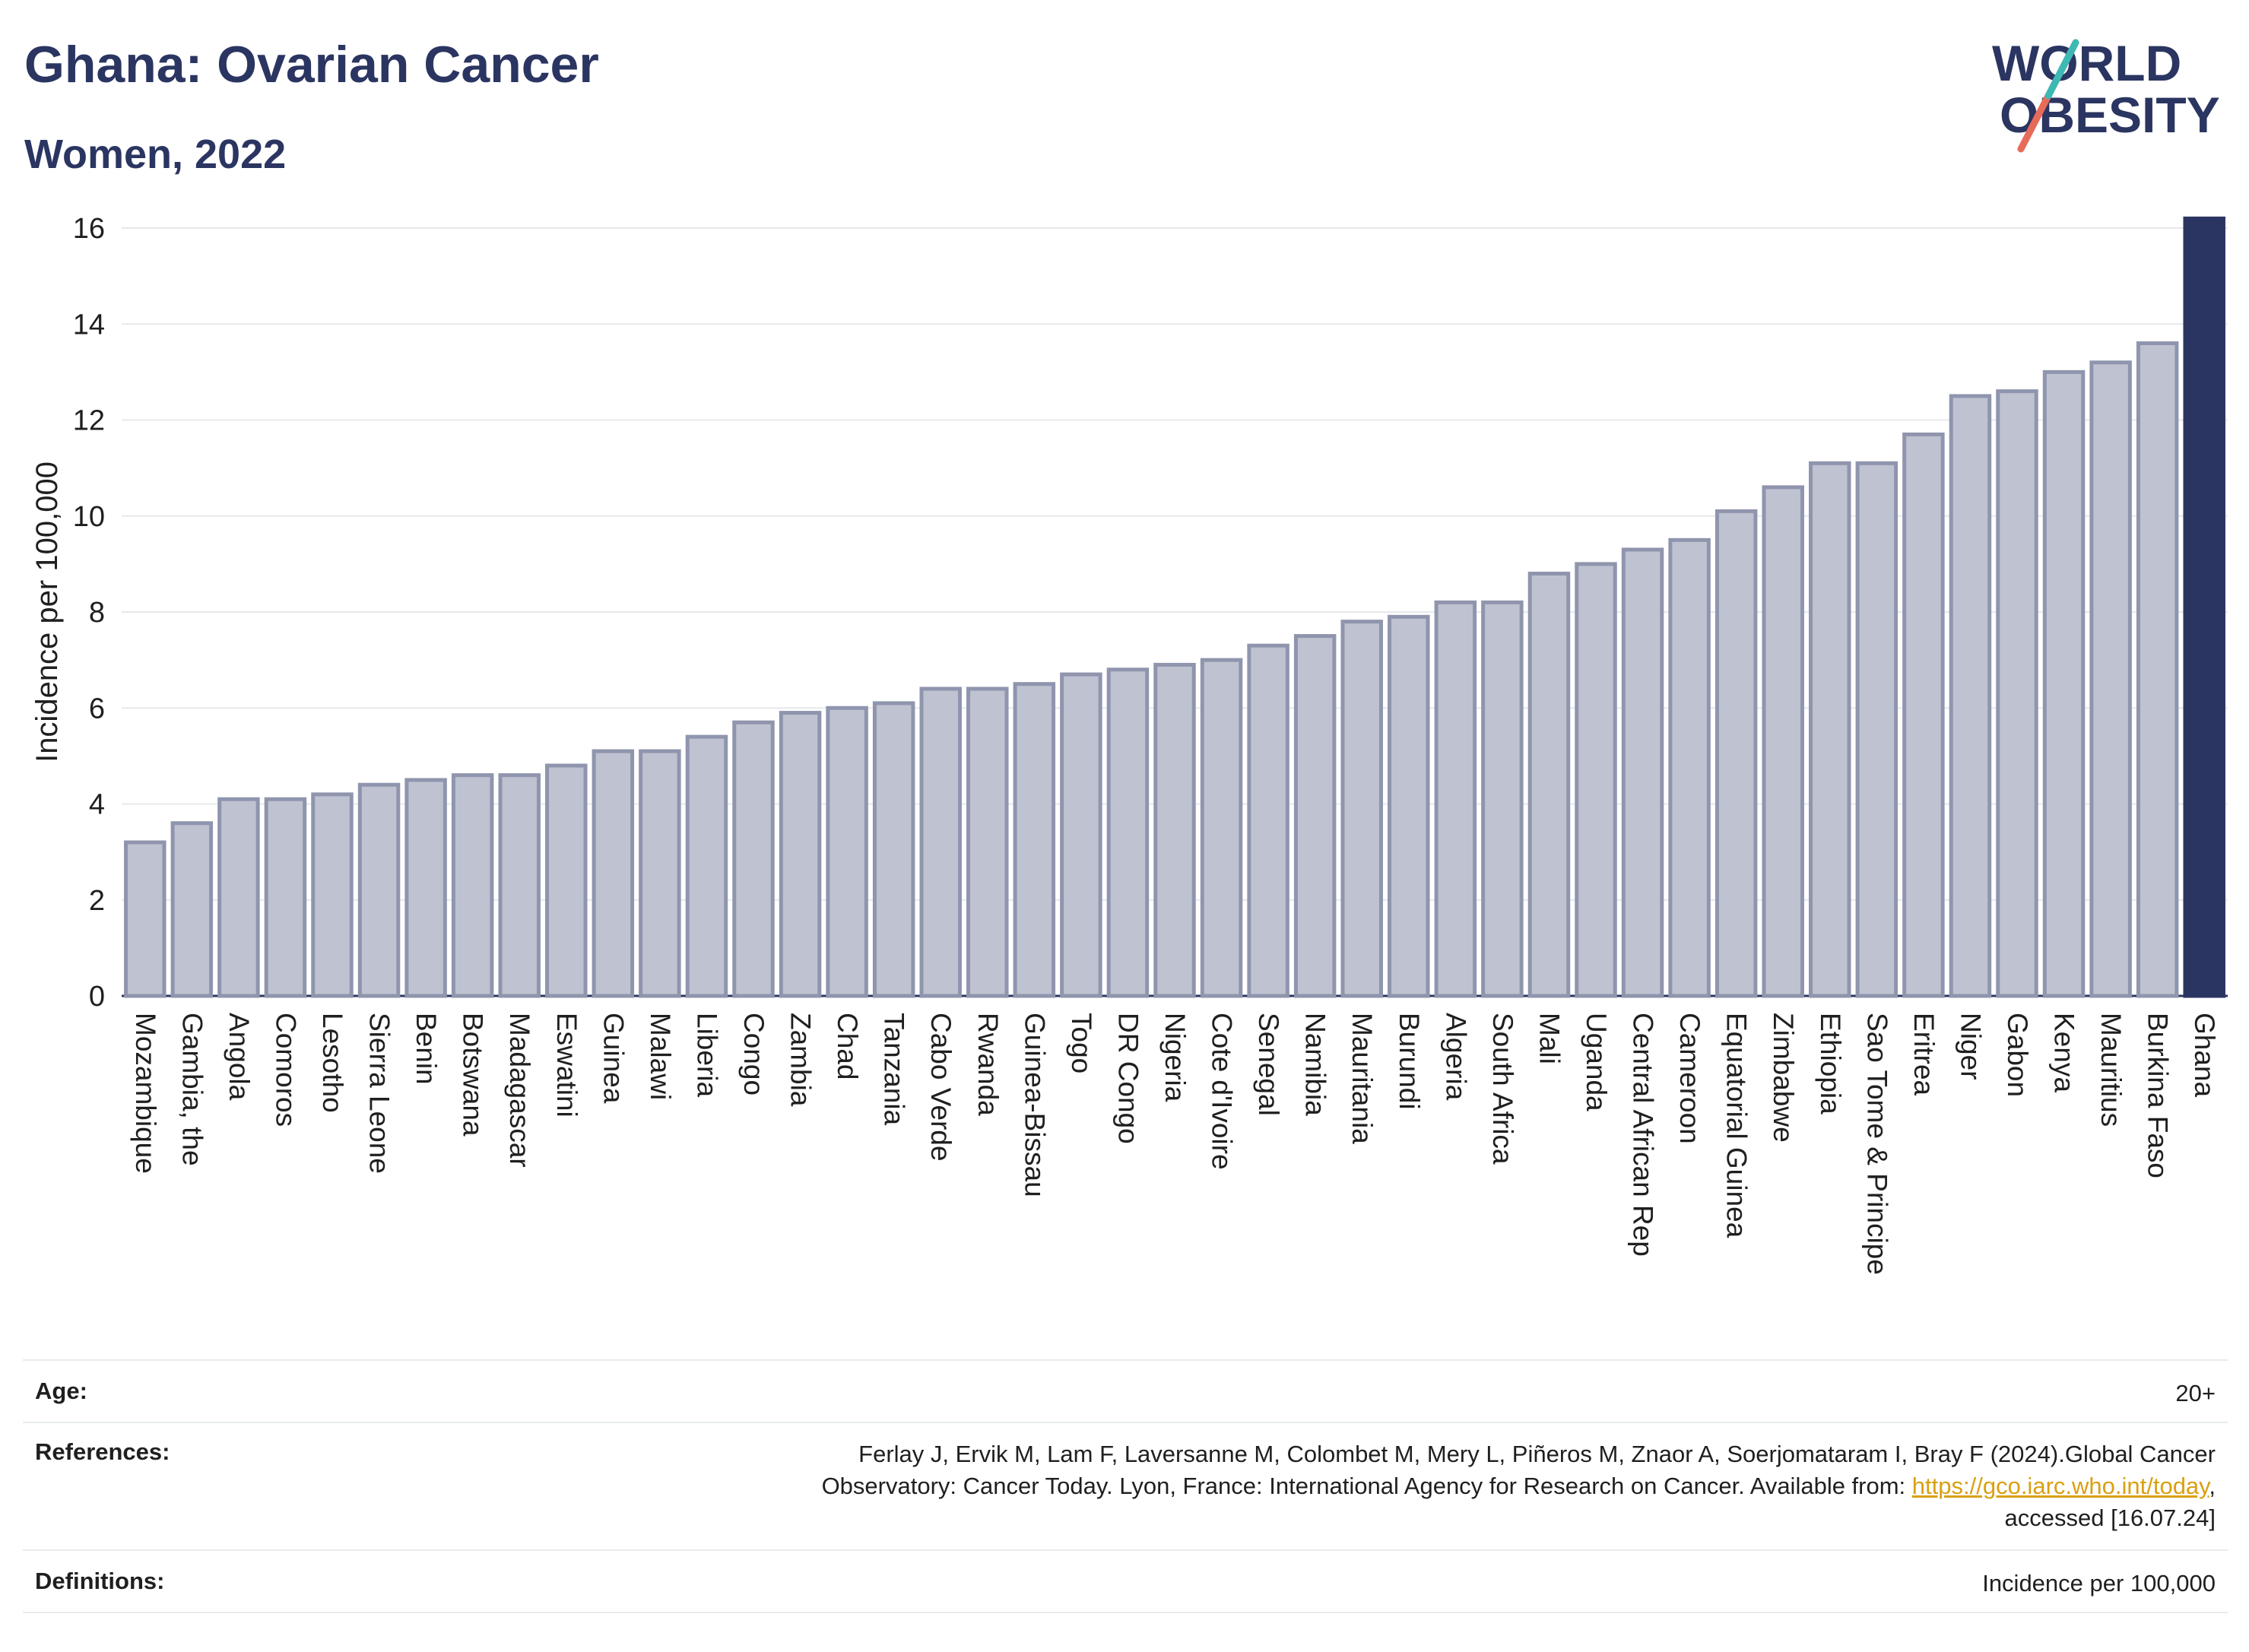  I want to click on bar-burkina-faso, so click(2157, 669).